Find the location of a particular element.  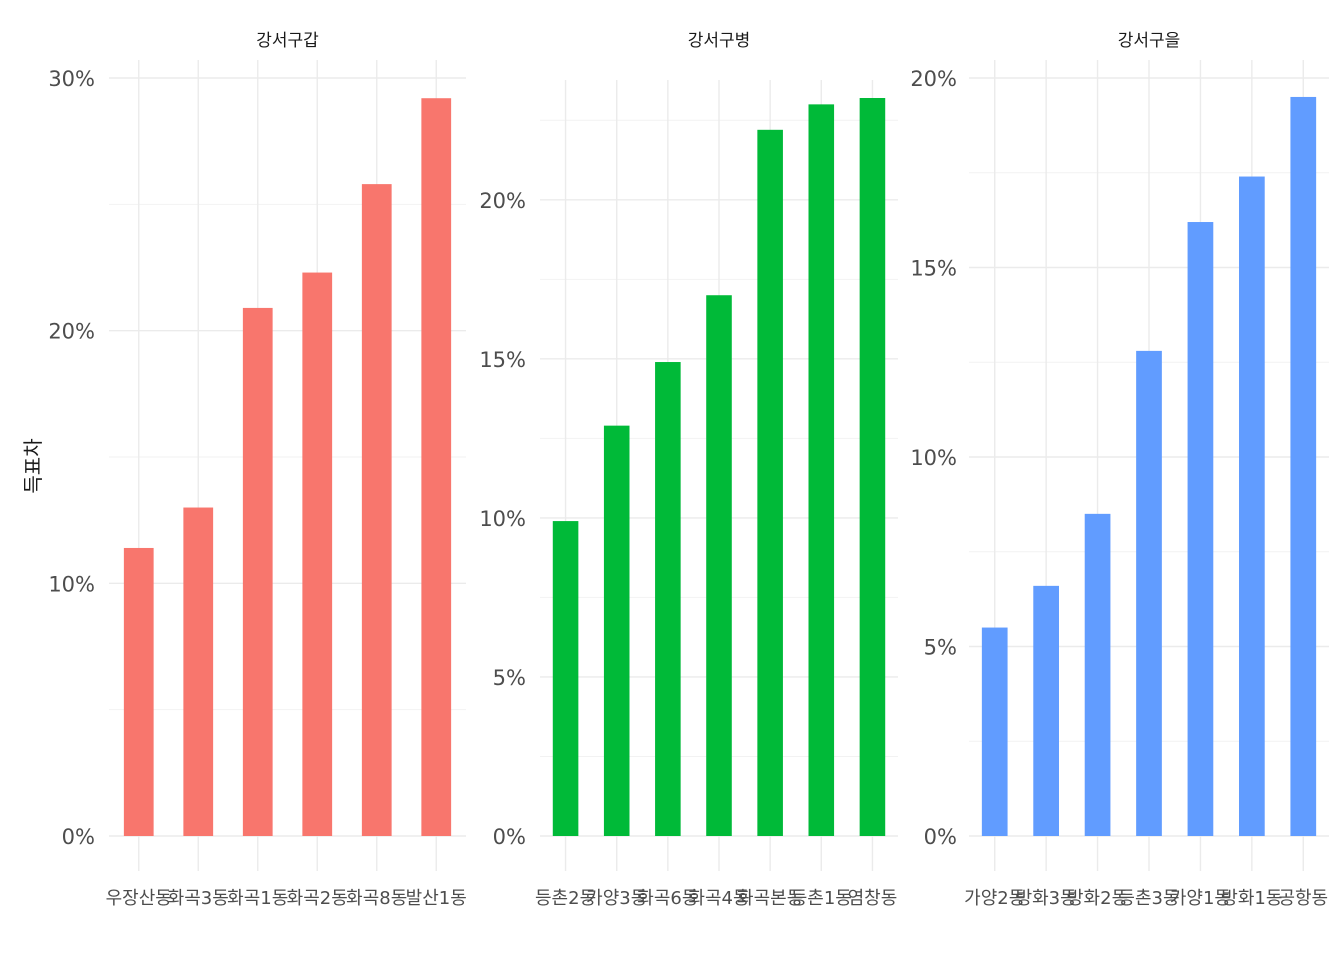

x-tick-label: 우장산동 is located at coordinates (139, 898).